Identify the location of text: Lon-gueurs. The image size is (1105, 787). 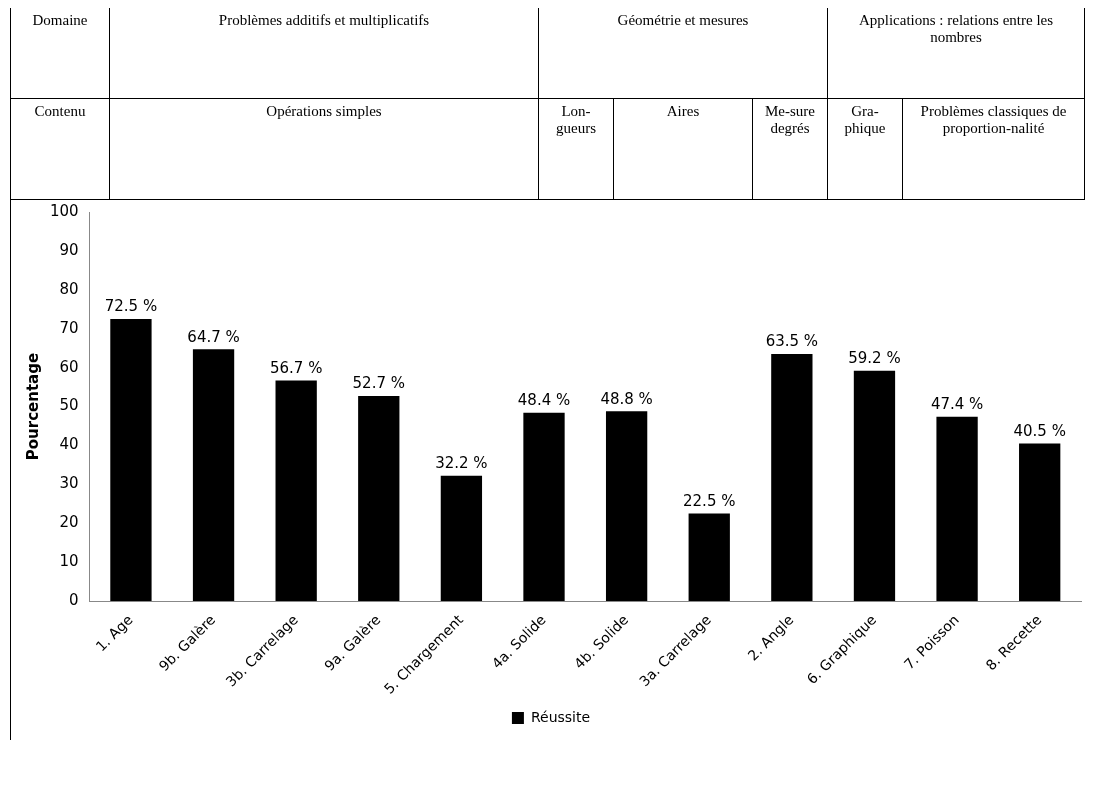
(576, 149).